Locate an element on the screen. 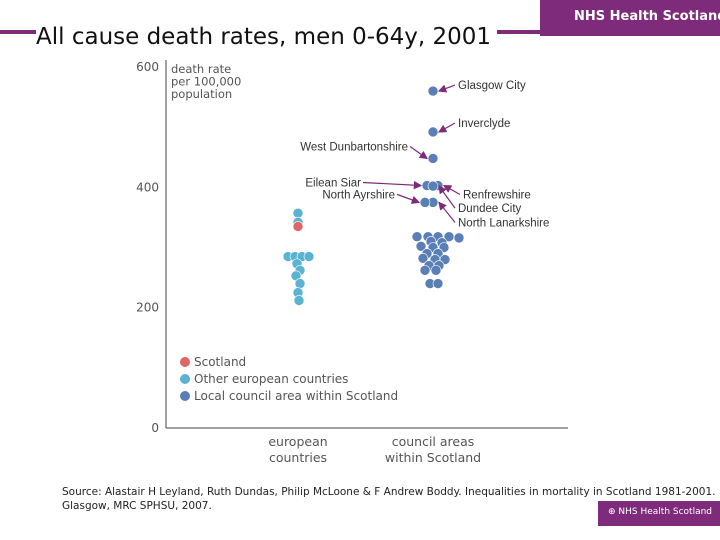 The width and height of the screenshot is (720, 540). footer-brand-box: ⊕ NHS Health Scotland is located at coordinates (659, 513).